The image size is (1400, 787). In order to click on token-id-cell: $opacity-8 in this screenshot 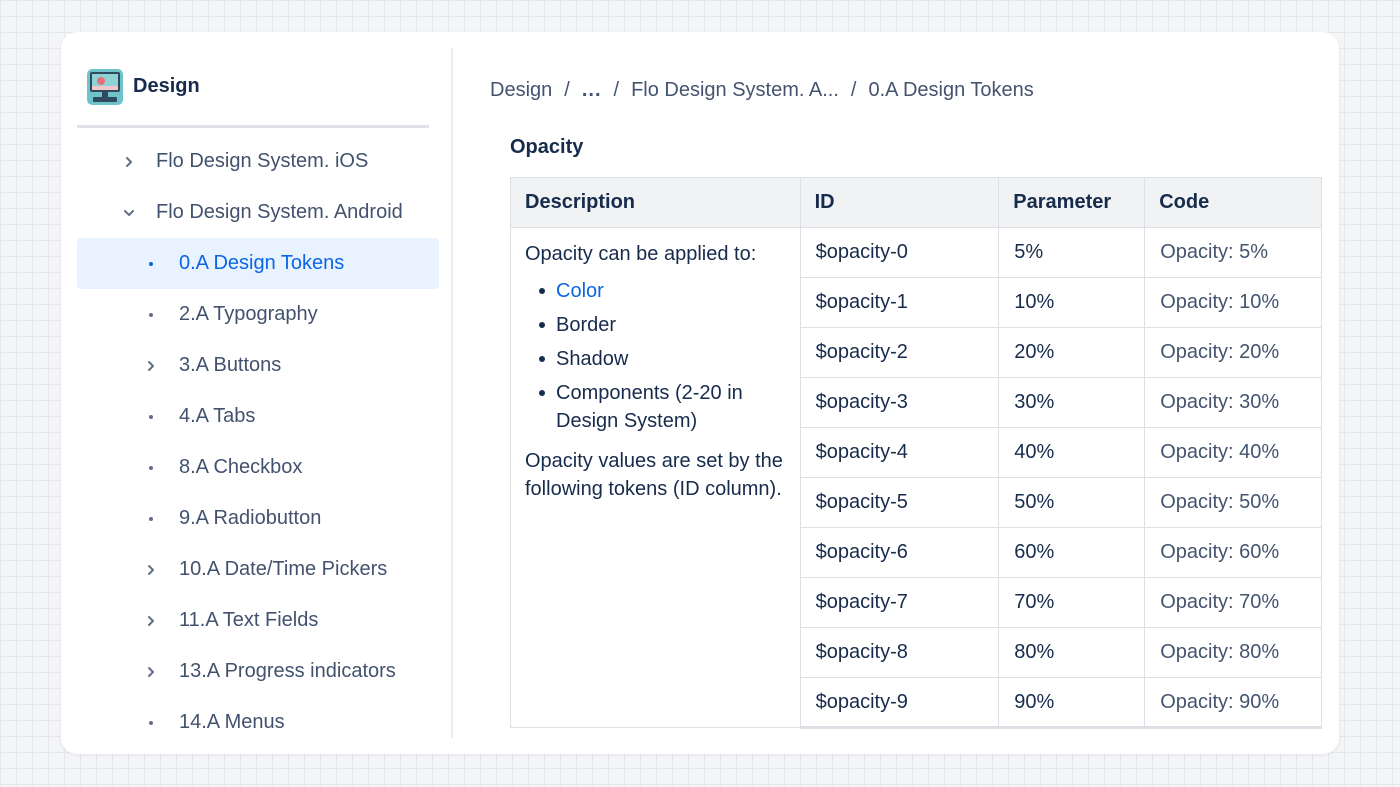, I will do `click(899, 652)`.